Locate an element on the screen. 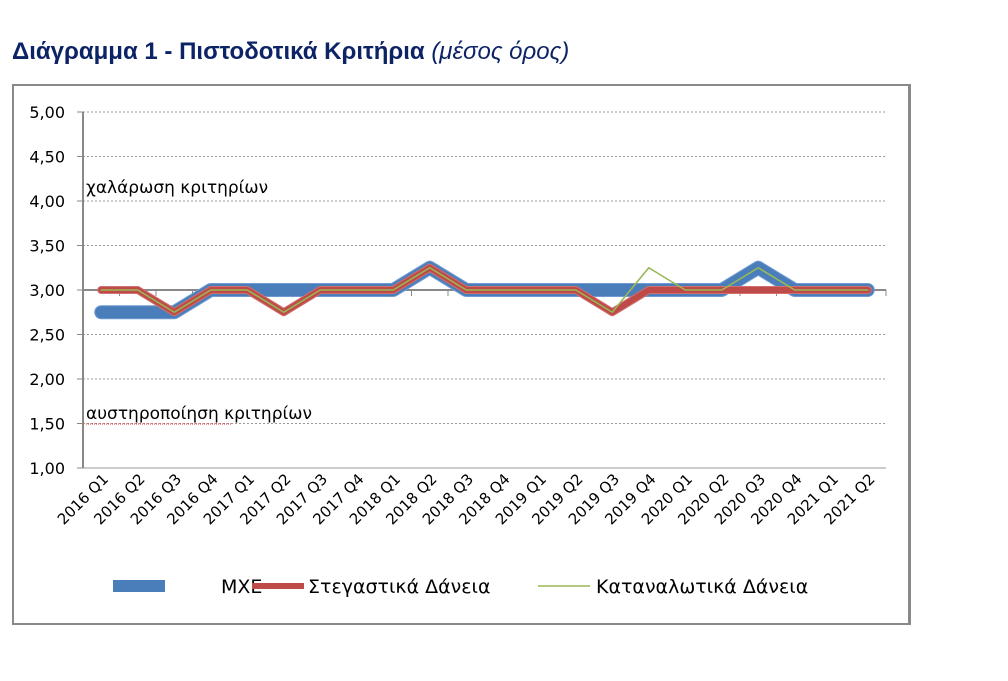 This screenshot has height=681, width=1008. y-tick-label: 3,00 is located at coordinates (47, 290).